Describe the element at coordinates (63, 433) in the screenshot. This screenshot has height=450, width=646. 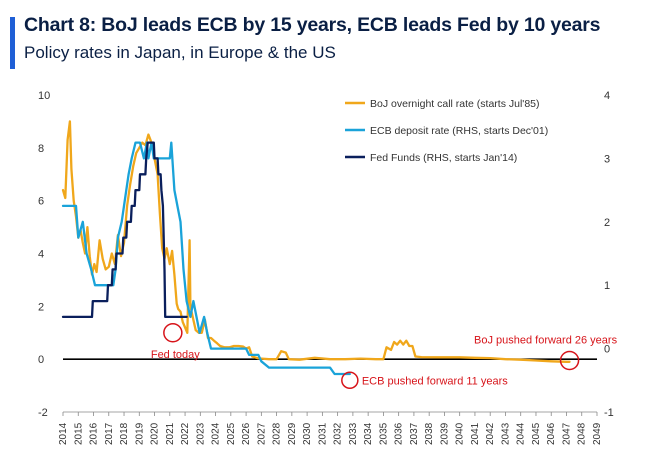
I see `x-tick-label: 2014` at that location.